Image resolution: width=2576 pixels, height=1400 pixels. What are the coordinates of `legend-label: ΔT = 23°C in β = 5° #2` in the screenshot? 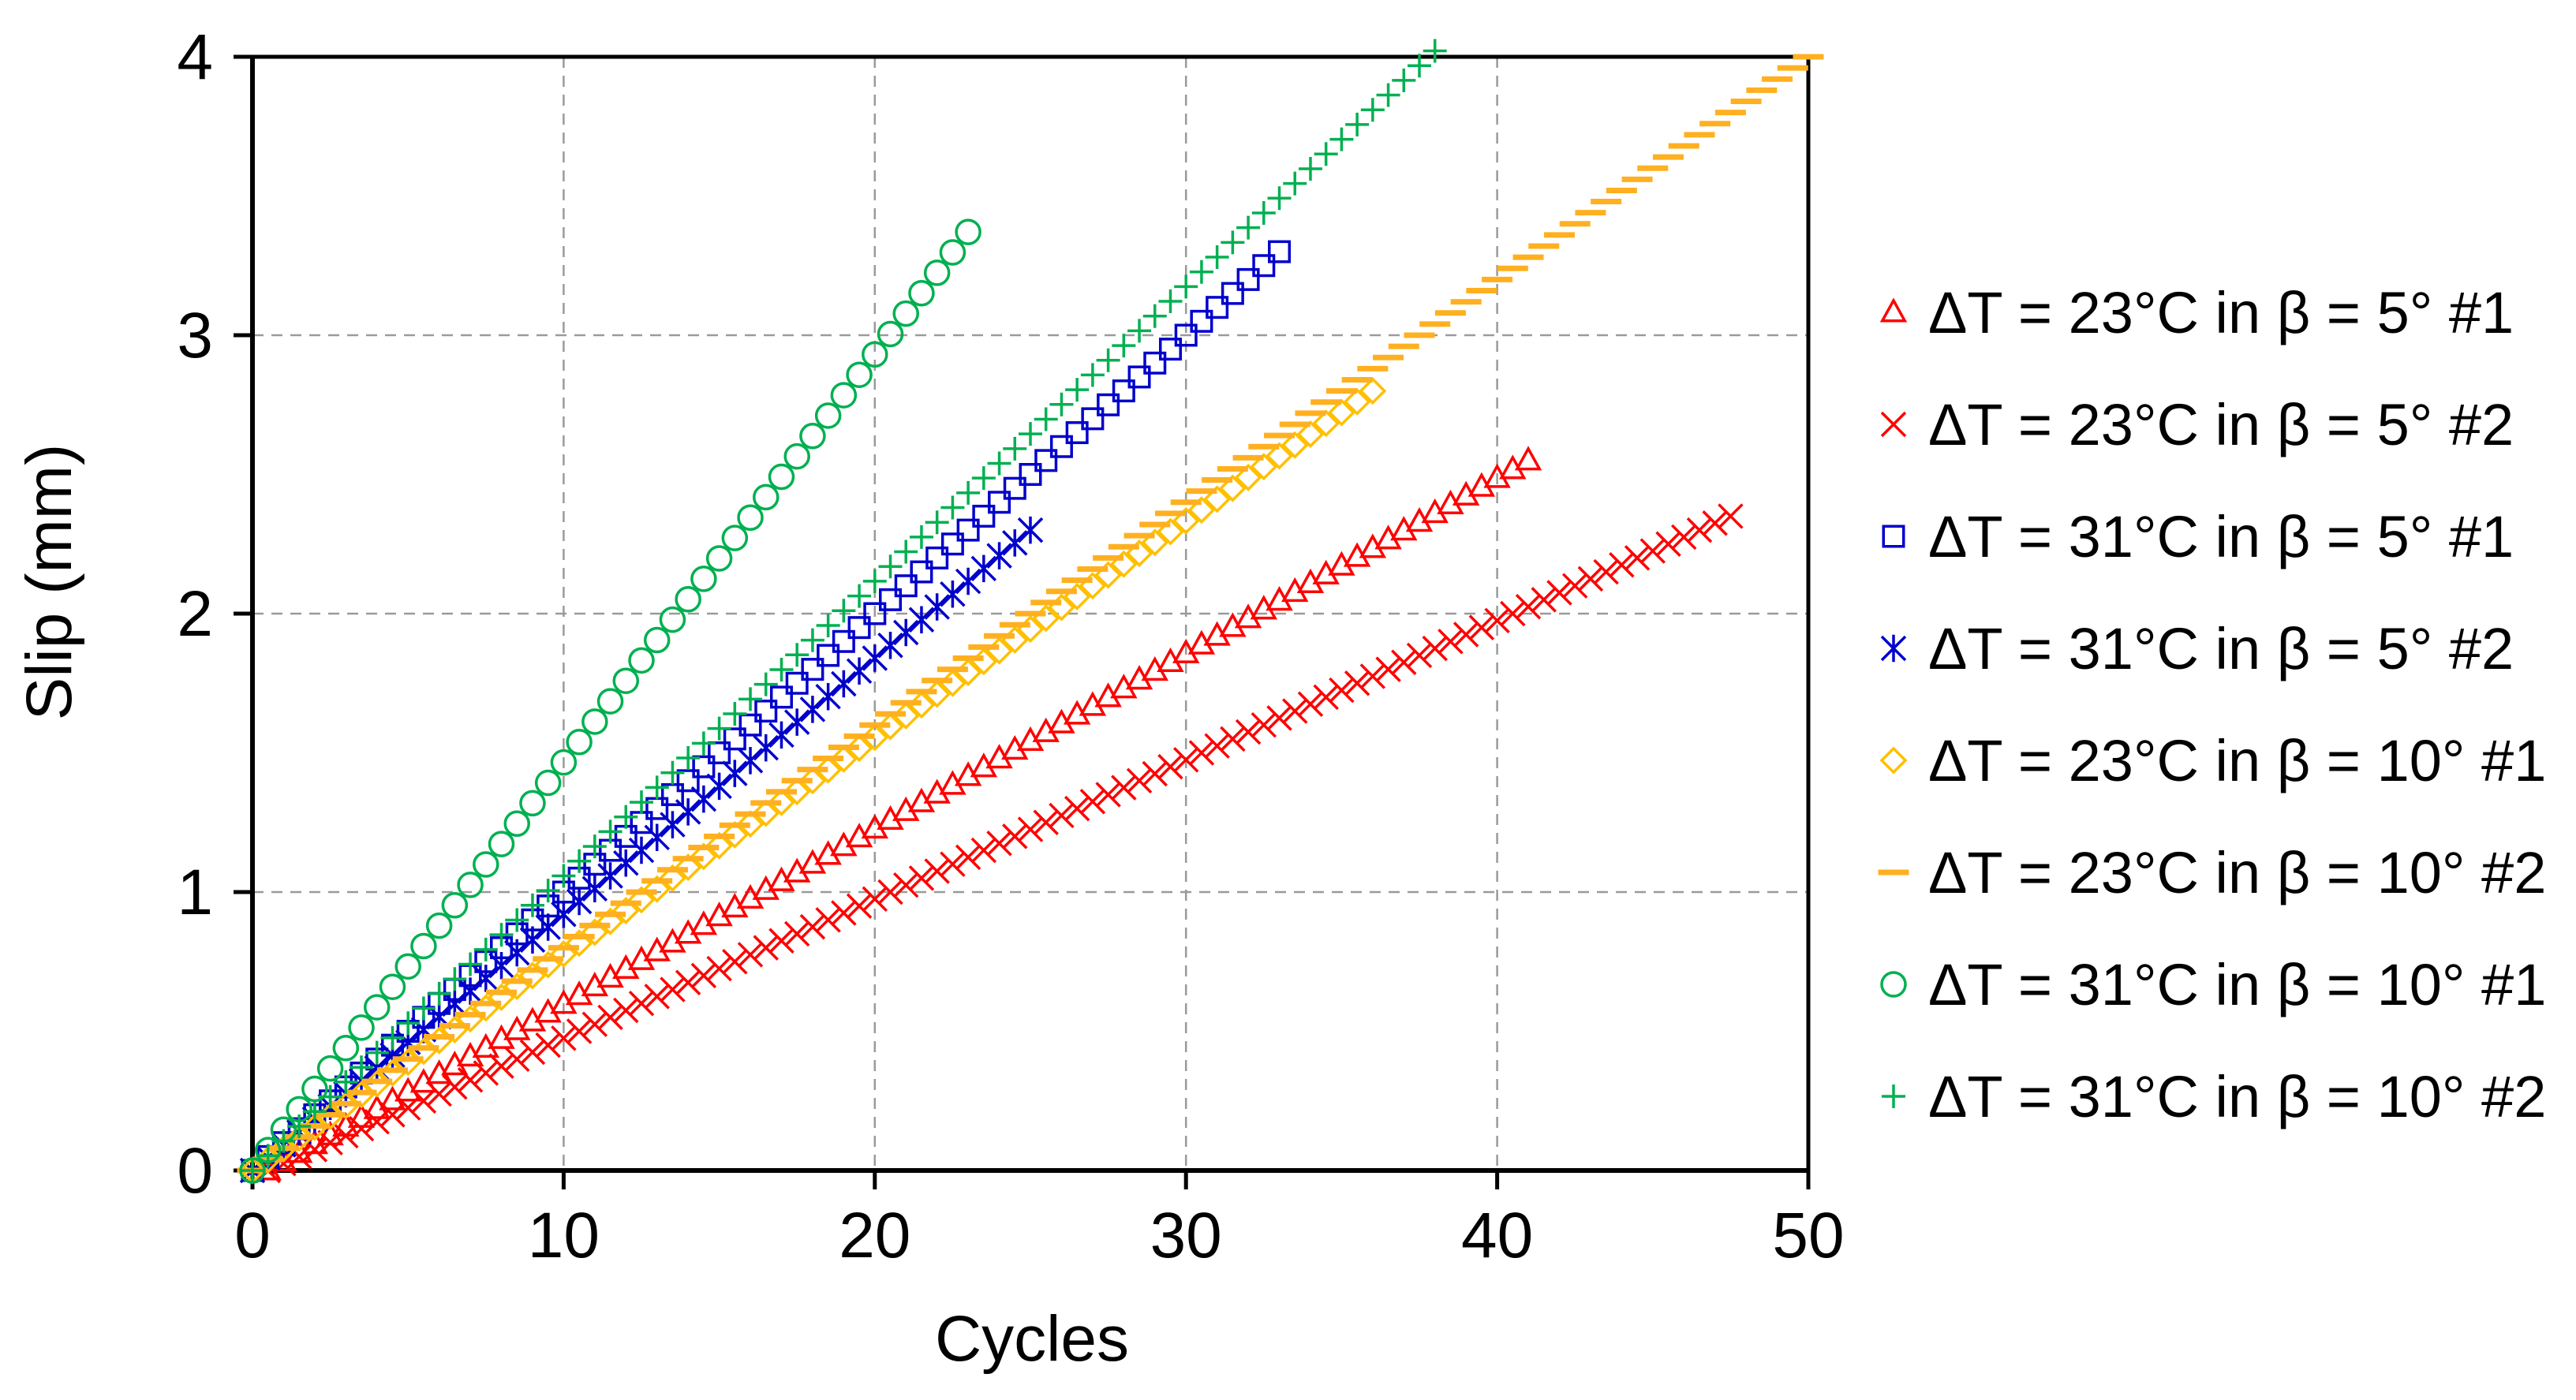 It's located at (2221, 424).